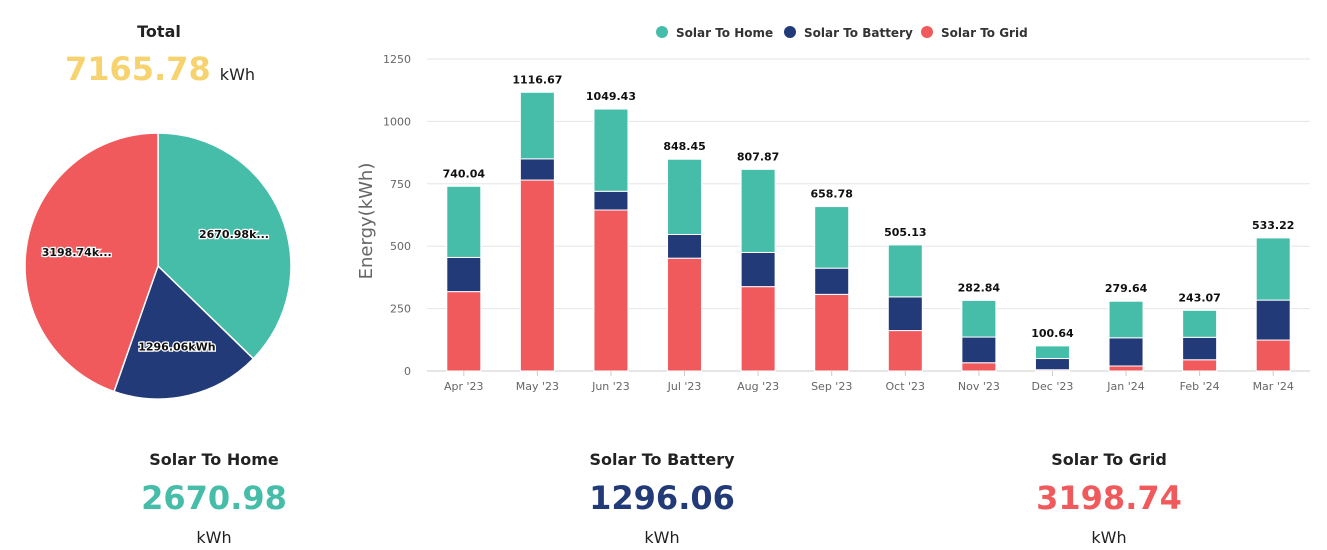 The width and height of the screenshot is (1327, 550). I want to click on summary-title: Solar To Home, so click(214, 459).